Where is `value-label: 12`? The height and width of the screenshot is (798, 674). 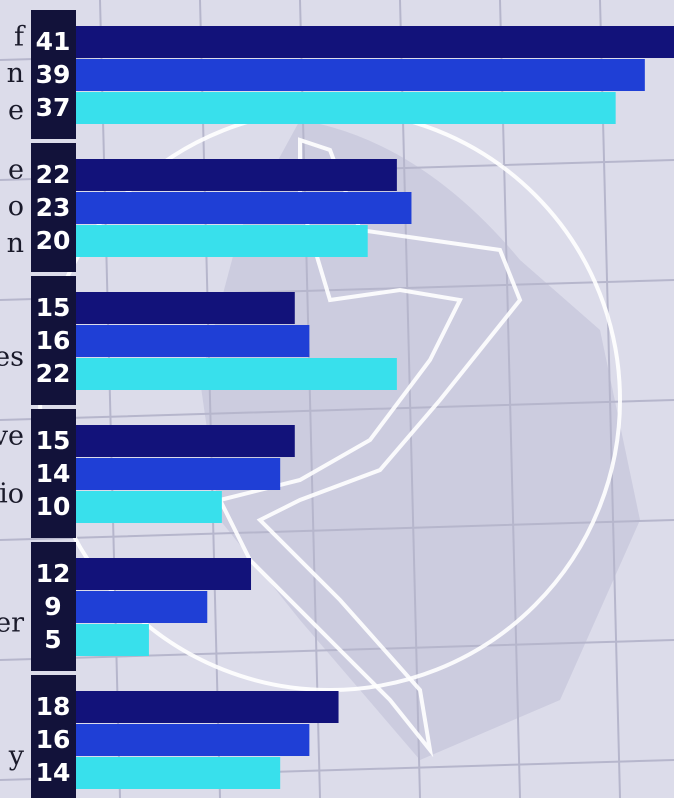
value-label: 12 is located at coordinates (53, 573).